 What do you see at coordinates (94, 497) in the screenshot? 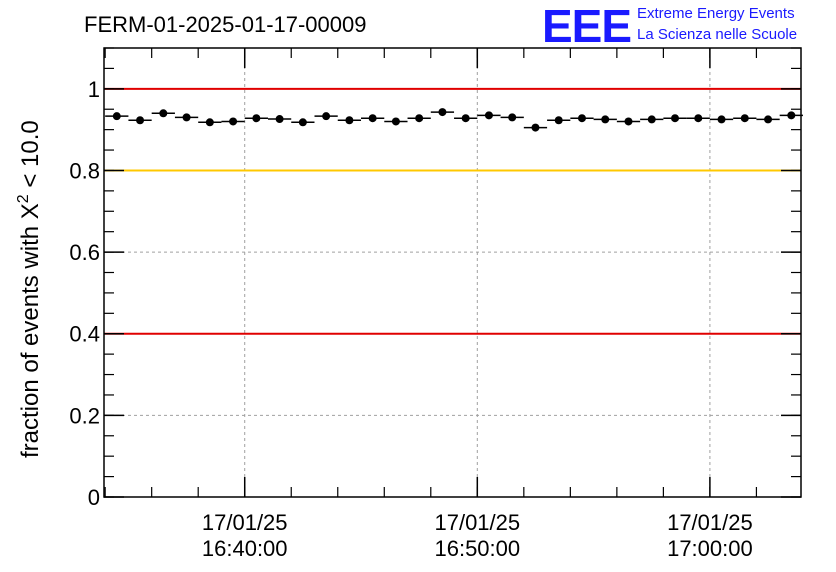
I see `y-tick-label: 0` at bounding box center [94, 497].